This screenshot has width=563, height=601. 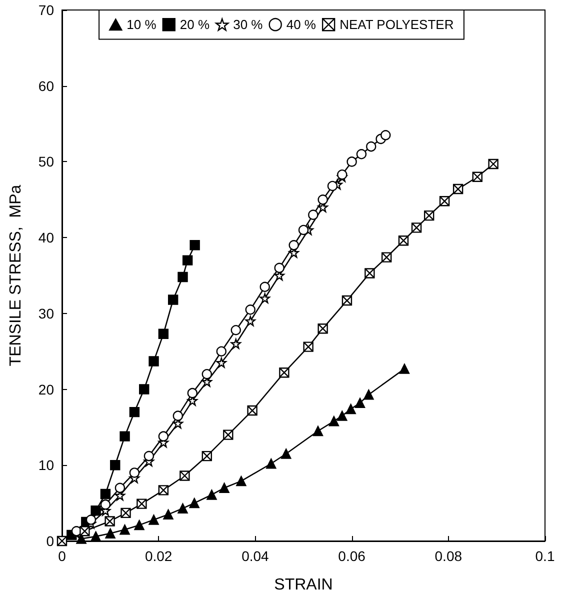 I want to click on x-tick-label: 0.1, so click(x=545, y=556).